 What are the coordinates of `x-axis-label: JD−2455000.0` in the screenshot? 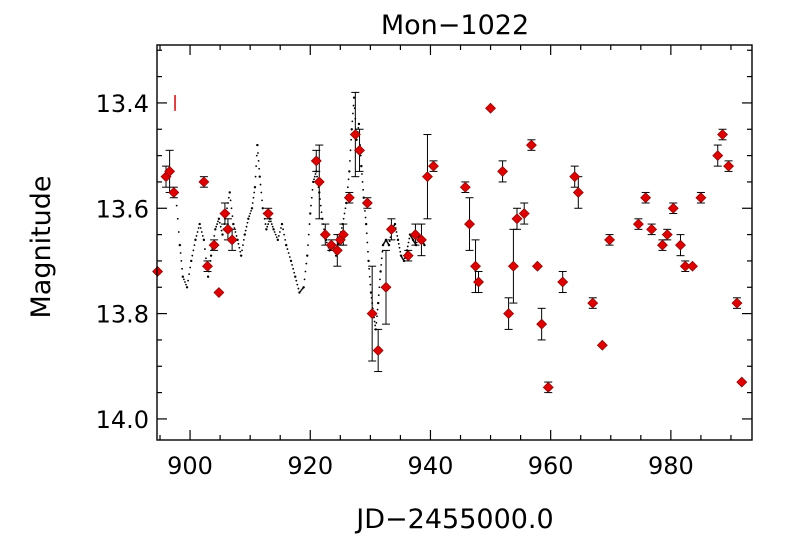 It's located at (453, 519).